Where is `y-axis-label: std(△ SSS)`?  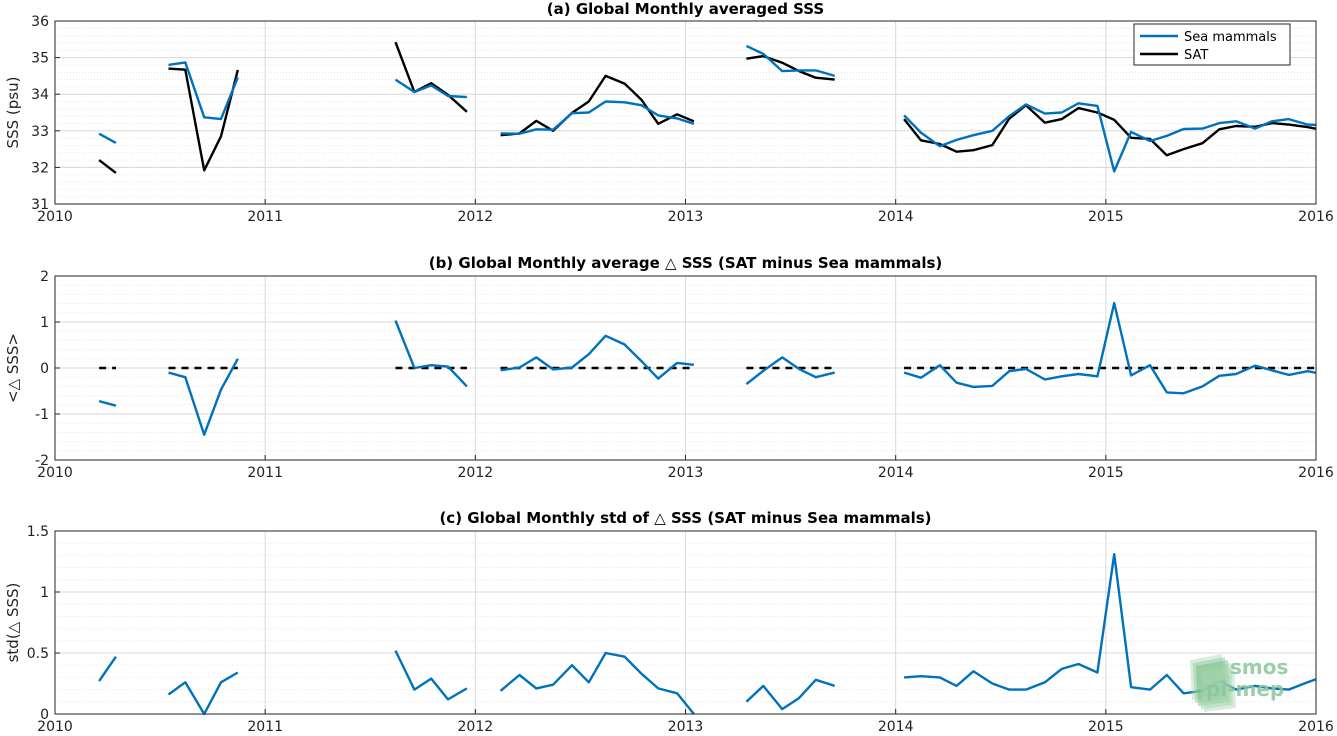
y-axis-label: std(△ SSS) is located at coordinates (13, 623).